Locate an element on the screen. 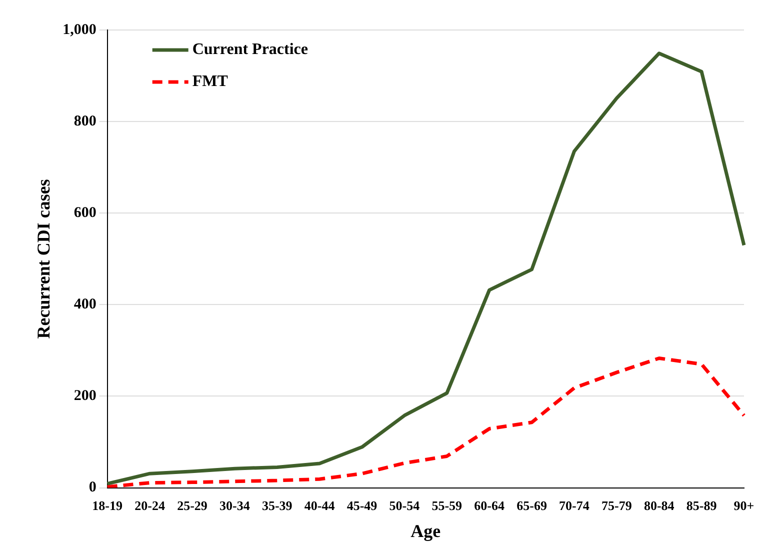 This screenshot has height=559, width=762. x-axis-title: Age is located at coordinates (425, 530).